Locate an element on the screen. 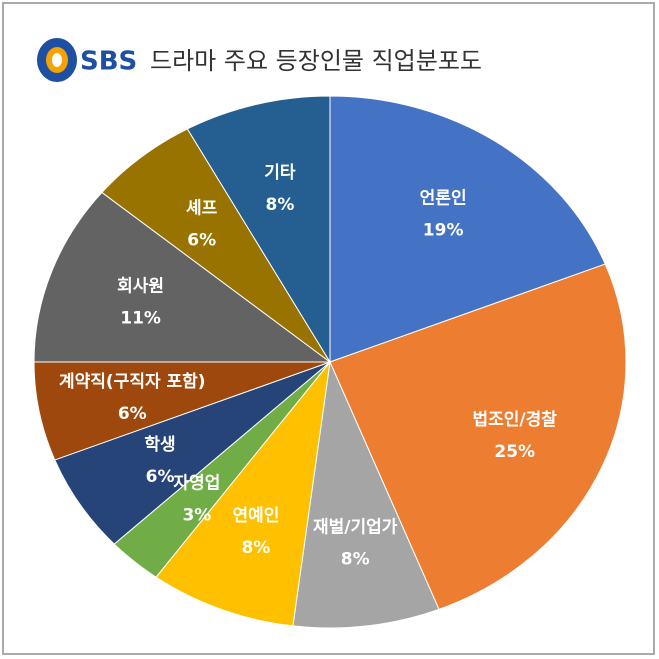 This screenshot has height=659, width=659. slice-label: 자영업 is located at coordinates (196, 484).